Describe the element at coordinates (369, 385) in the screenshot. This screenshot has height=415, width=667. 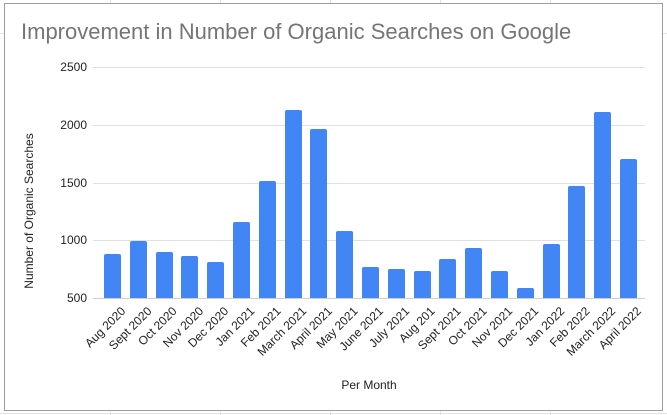
I see `x-axis-title: Per Month` at that location.